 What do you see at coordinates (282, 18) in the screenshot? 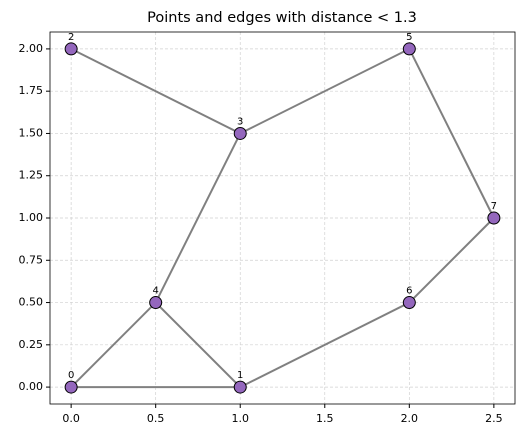
I see `chart-title: Points and edges with distance < 1.3` at bounding box center [282, 18].